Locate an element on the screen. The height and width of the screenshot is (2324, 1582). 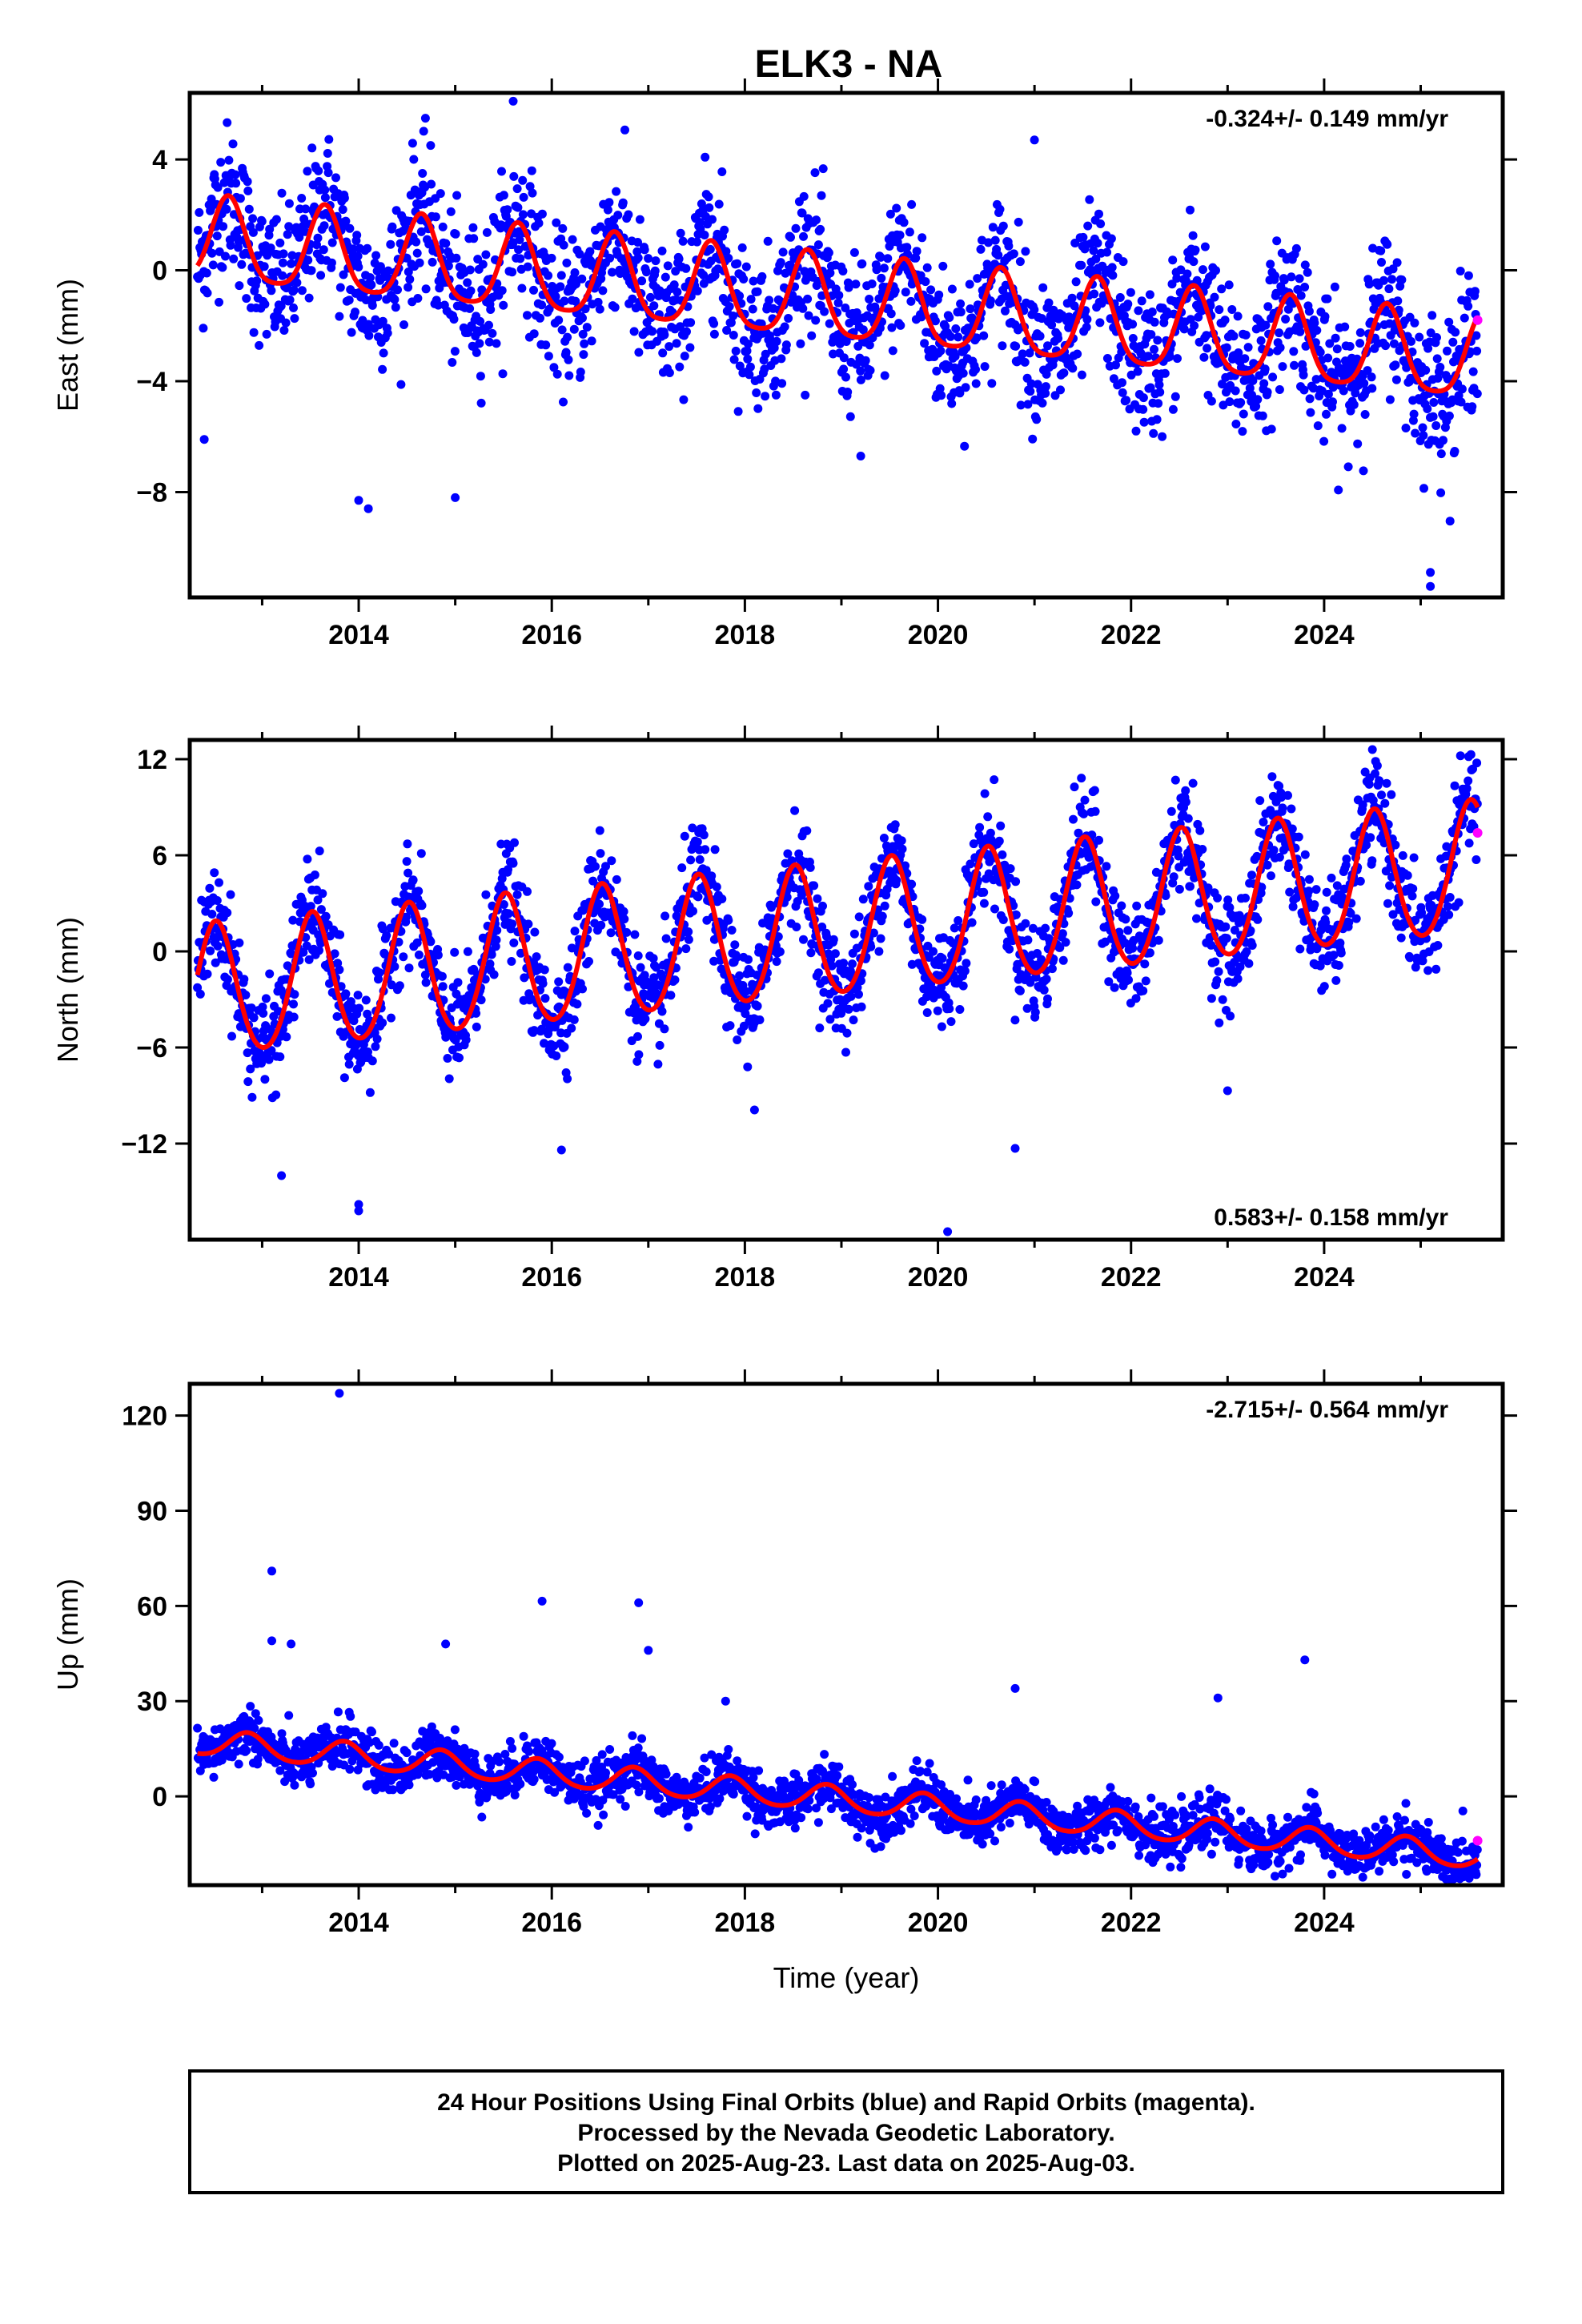
y-axis-label: East (mm) is located at coordinates (67, 345).